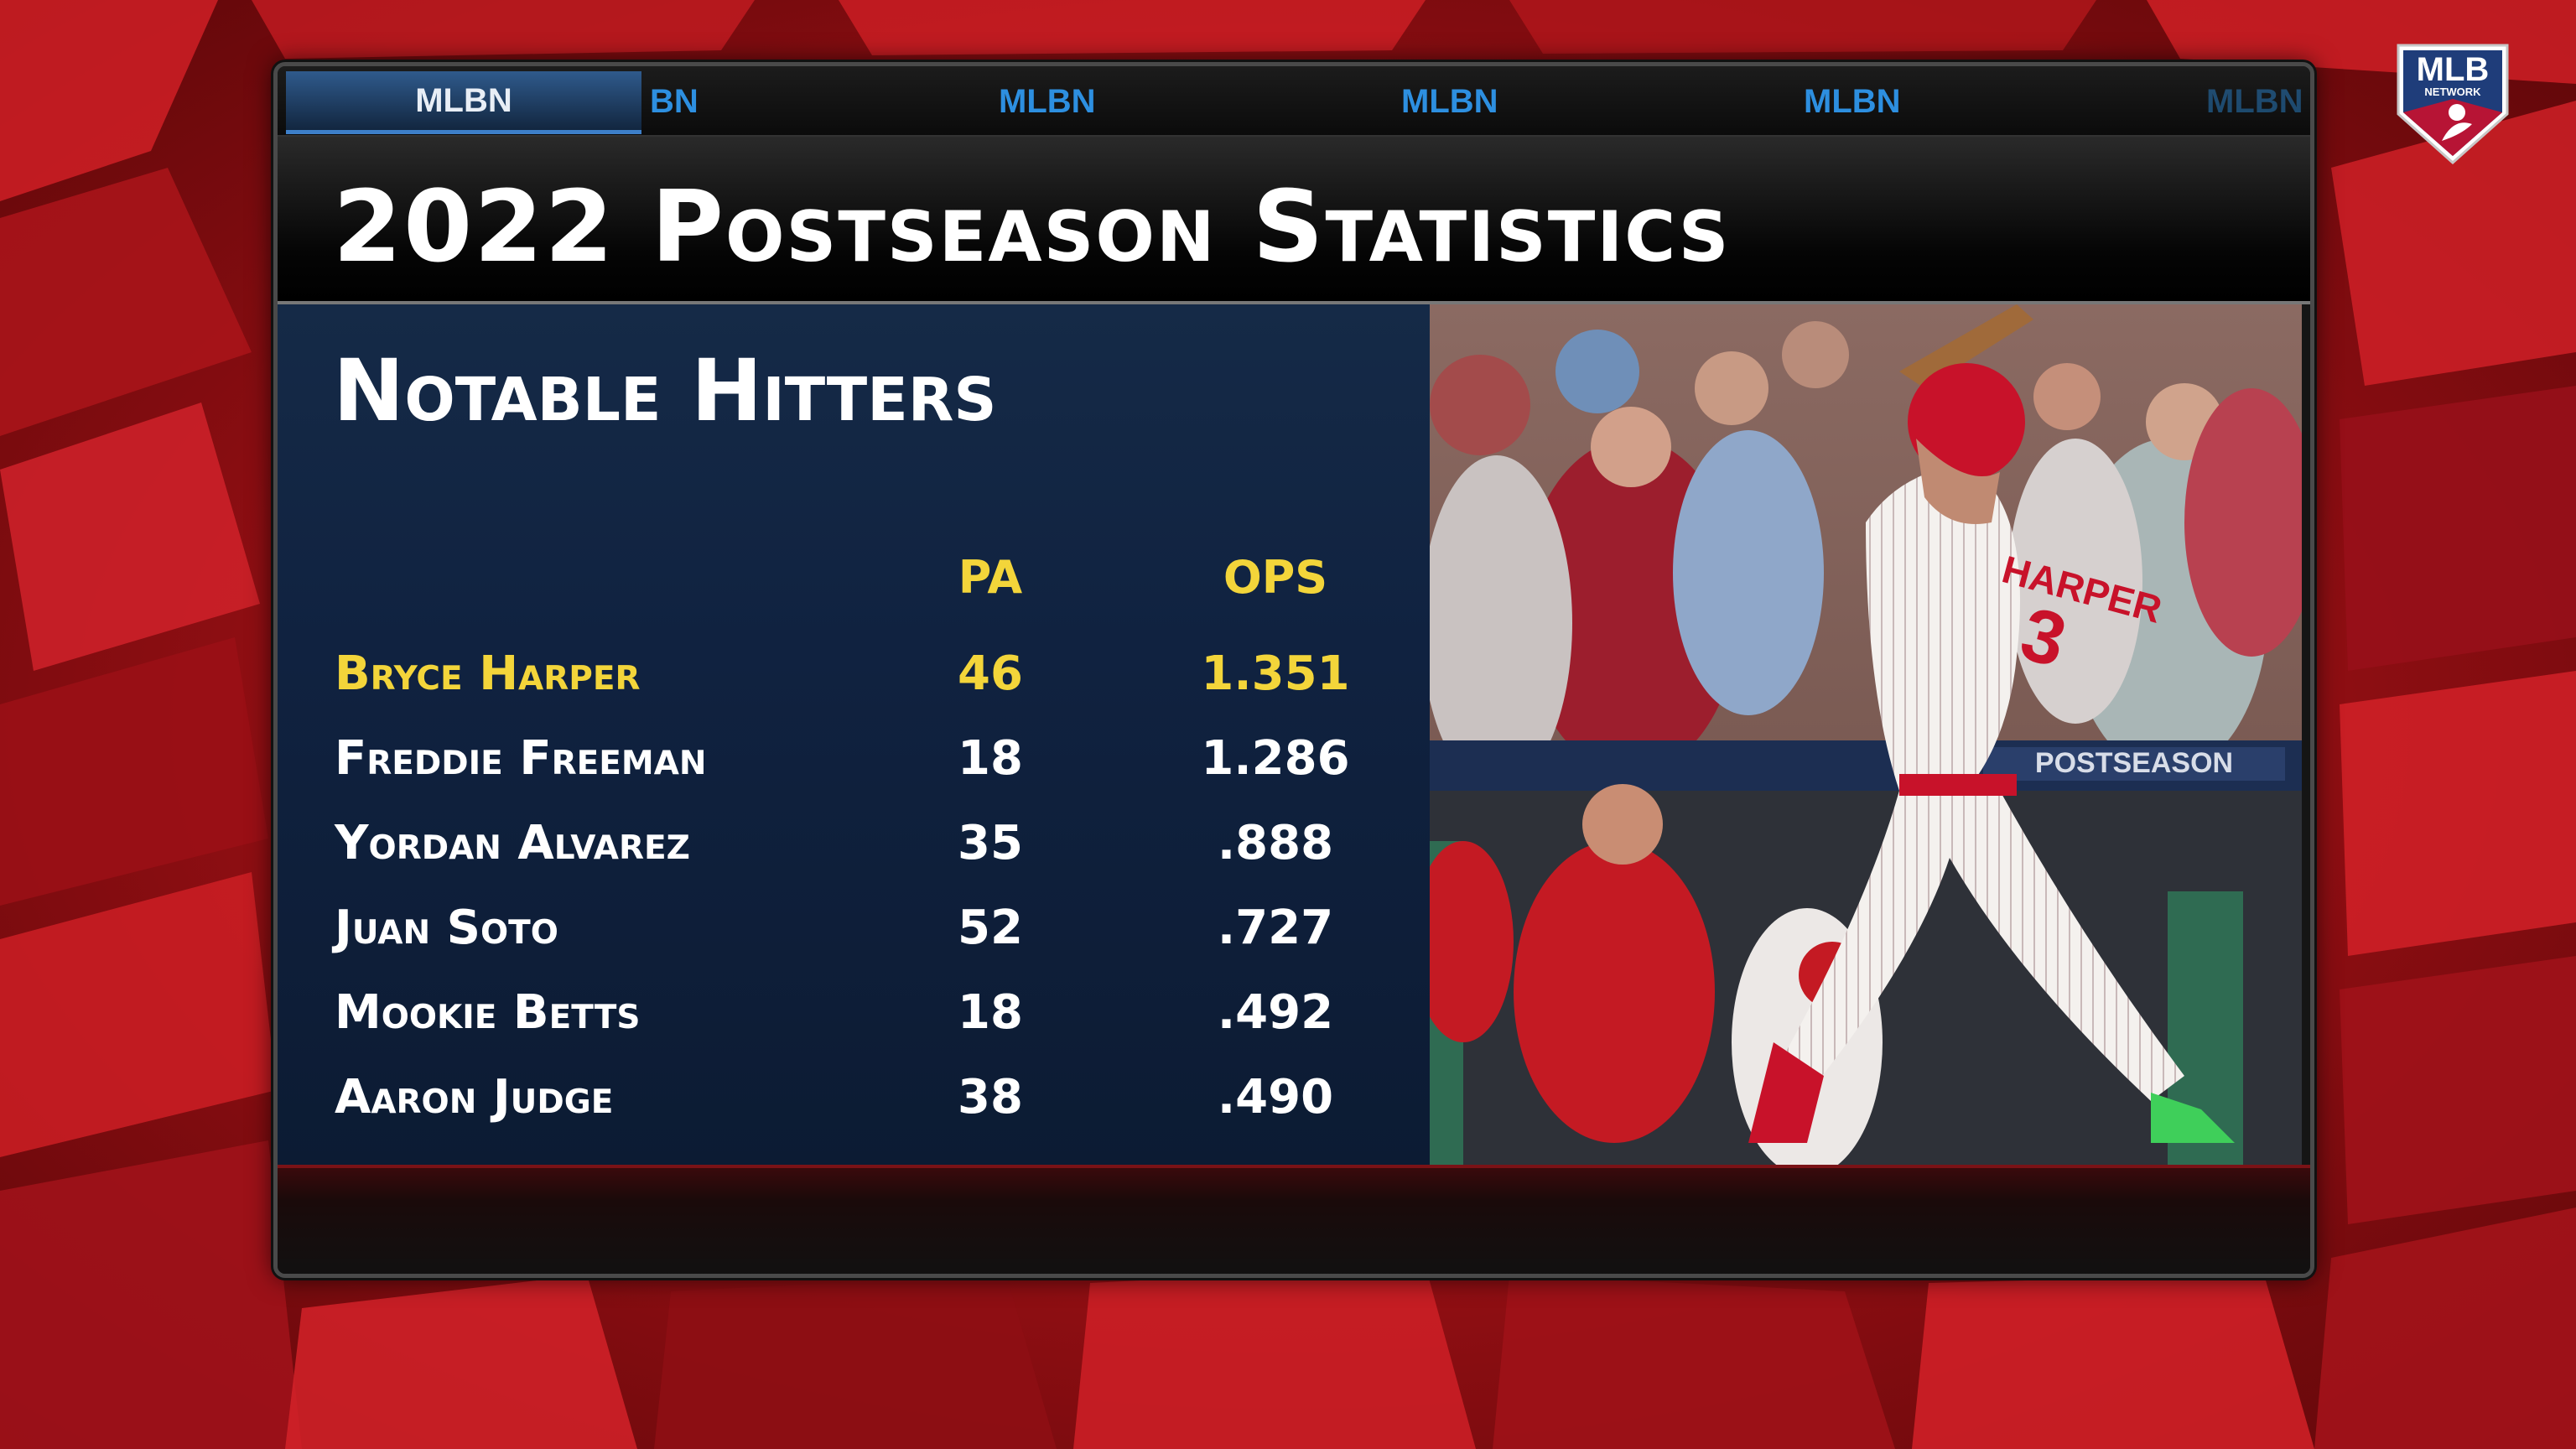 The width and height of the screenshot is (2576, 1449). I want to click on player-ops: .888, so click(1275, 843).